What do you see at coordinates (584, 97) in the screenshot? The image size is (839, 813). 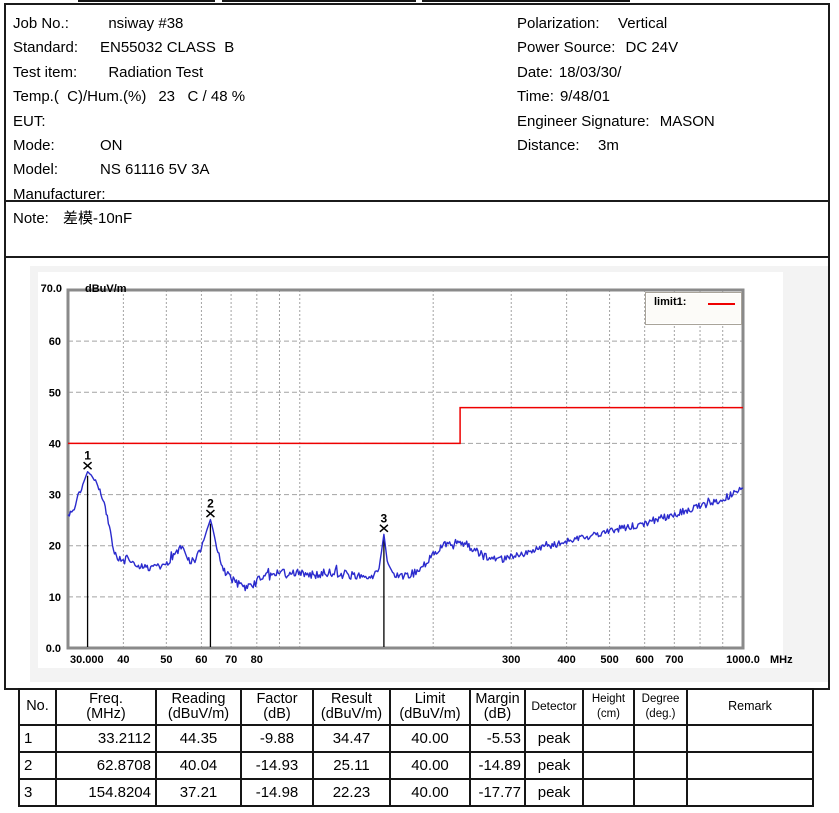 I see `info-value: 9/48/01` at bounding box center [584, 97].